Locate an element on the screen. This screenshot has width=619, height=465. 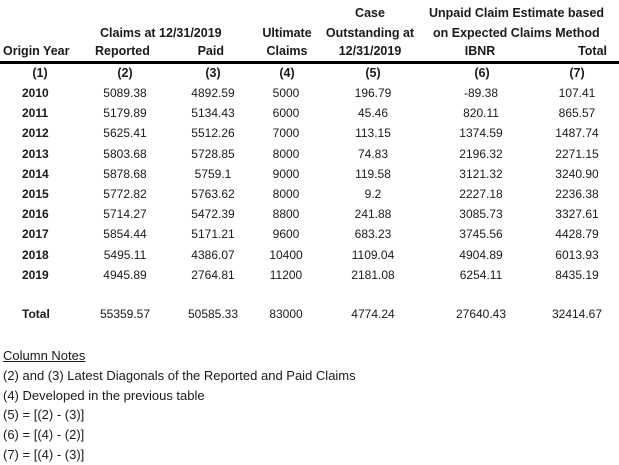
cell-paid: 4892.59 is located at coordinates (213, 93).